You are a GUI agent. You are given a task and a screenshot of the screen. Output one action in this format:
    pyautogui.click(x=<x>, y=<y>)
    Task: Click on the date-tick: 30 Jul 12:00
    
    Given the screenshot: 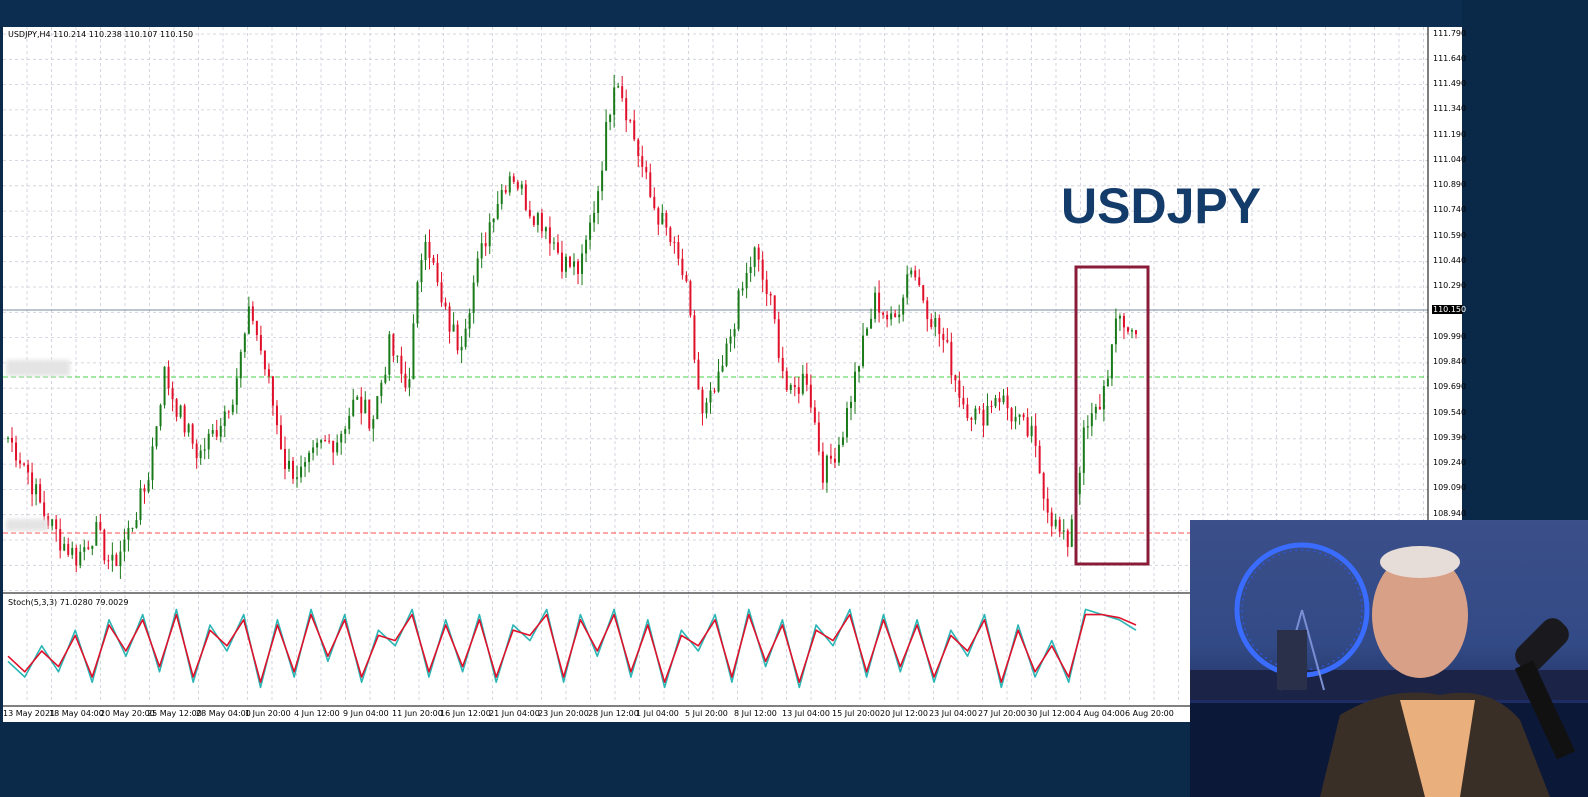 What is the action you would take?
    pyautogui.click(x=1051, y=713)
    